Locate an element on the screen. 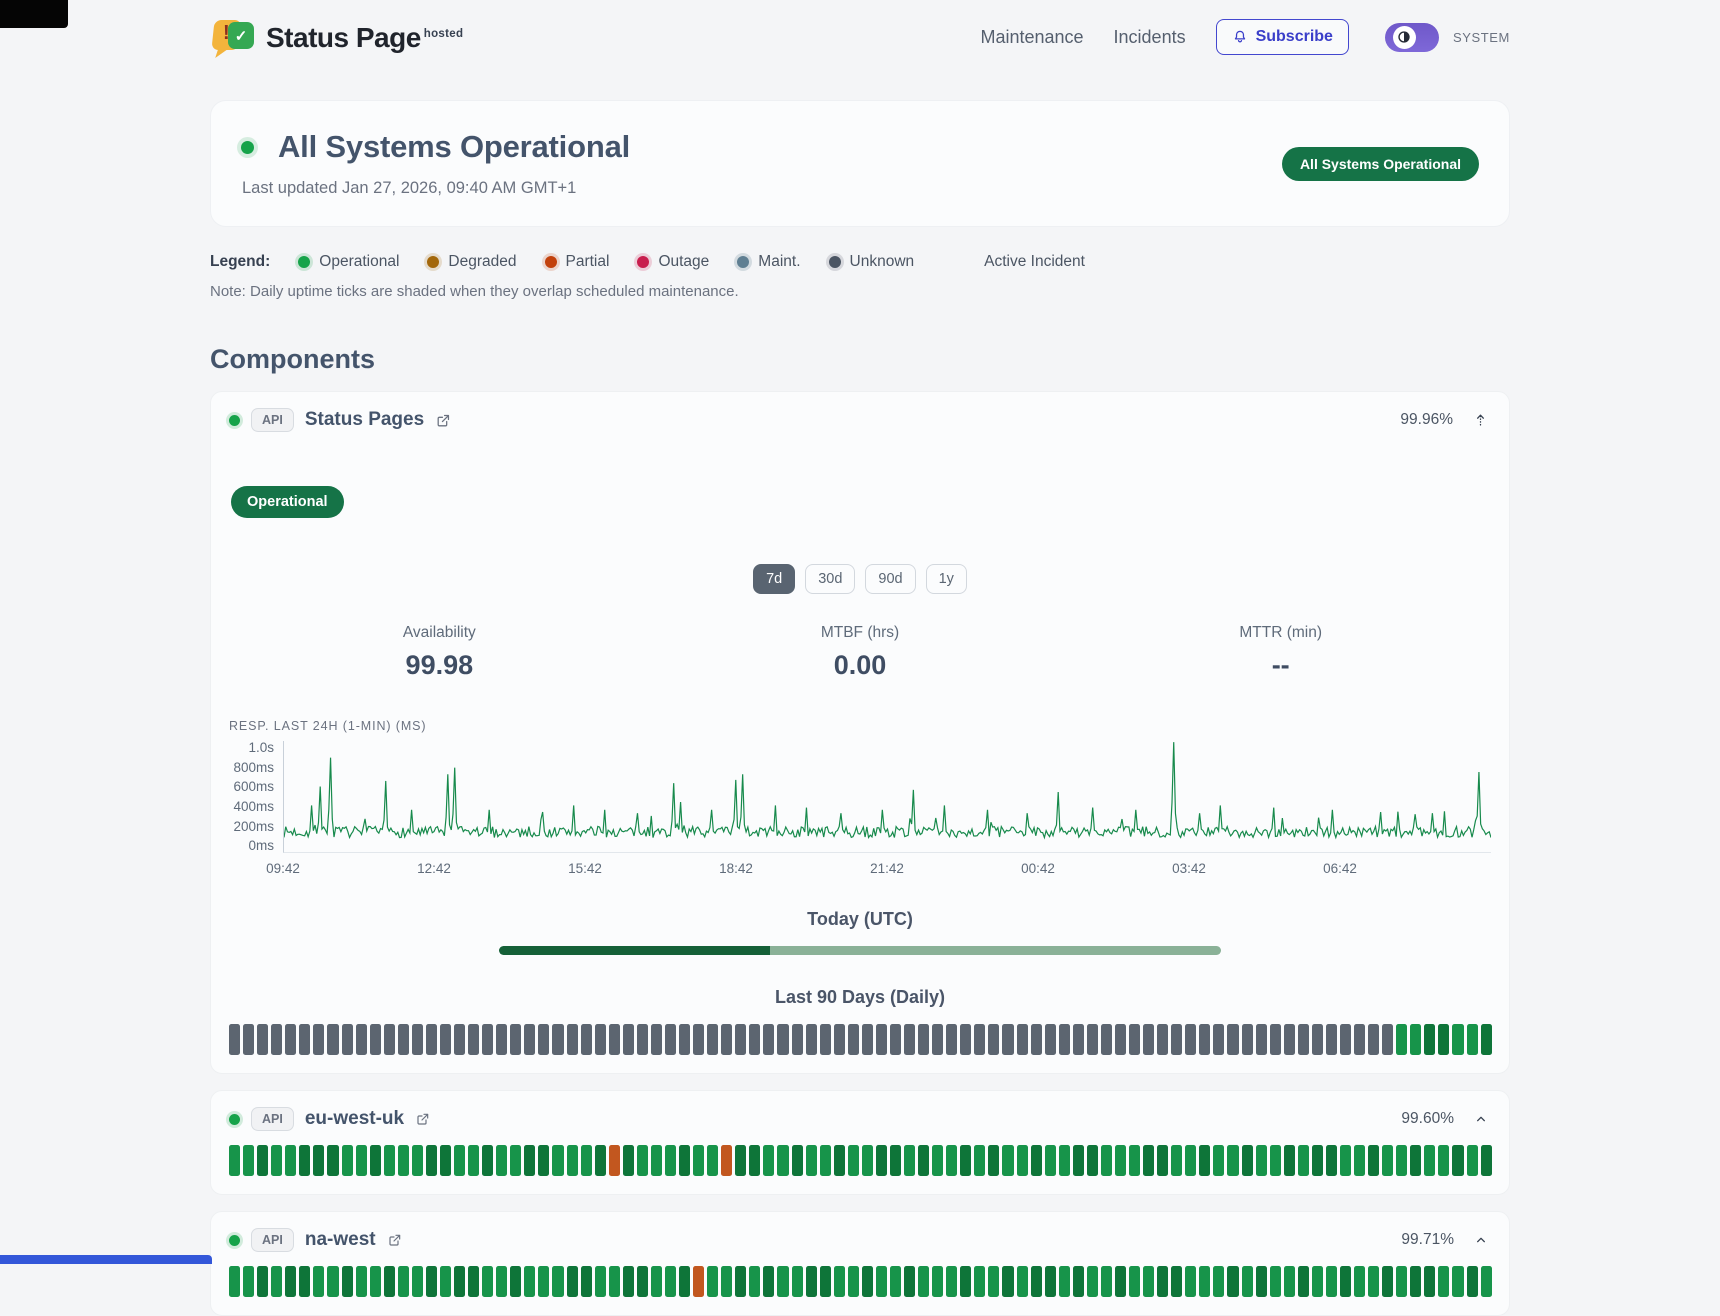 Image resolution: width=1720 pixels, height=1316 pixels. logo: ! ✓ Status Page hosted is located at coordinates (336, 37).